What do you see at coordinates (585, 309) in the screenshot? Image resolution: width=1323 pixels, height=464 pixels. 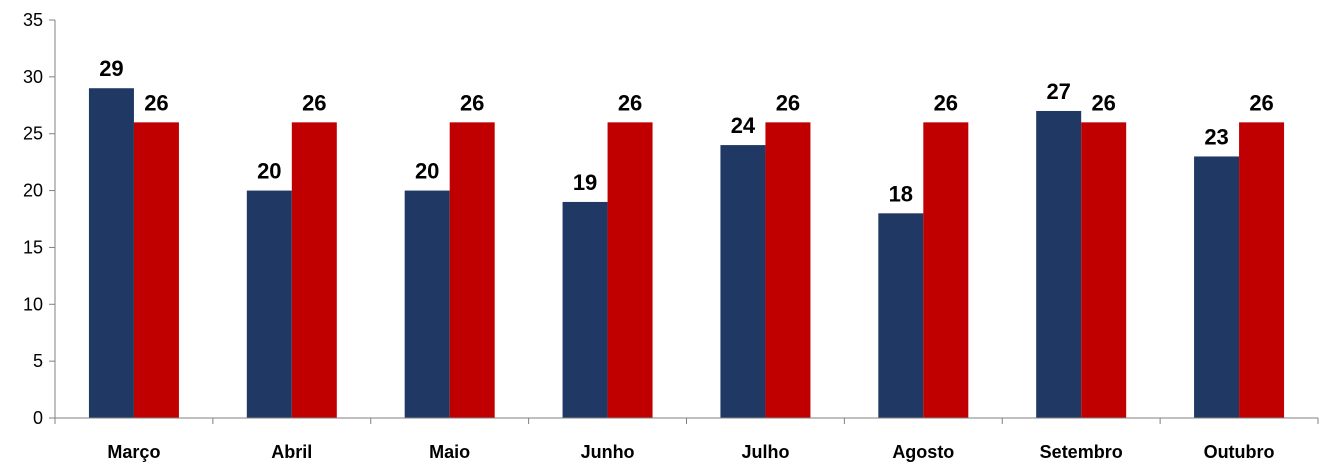 I see `bar-series1-junho` at bounding box center [585, 309].